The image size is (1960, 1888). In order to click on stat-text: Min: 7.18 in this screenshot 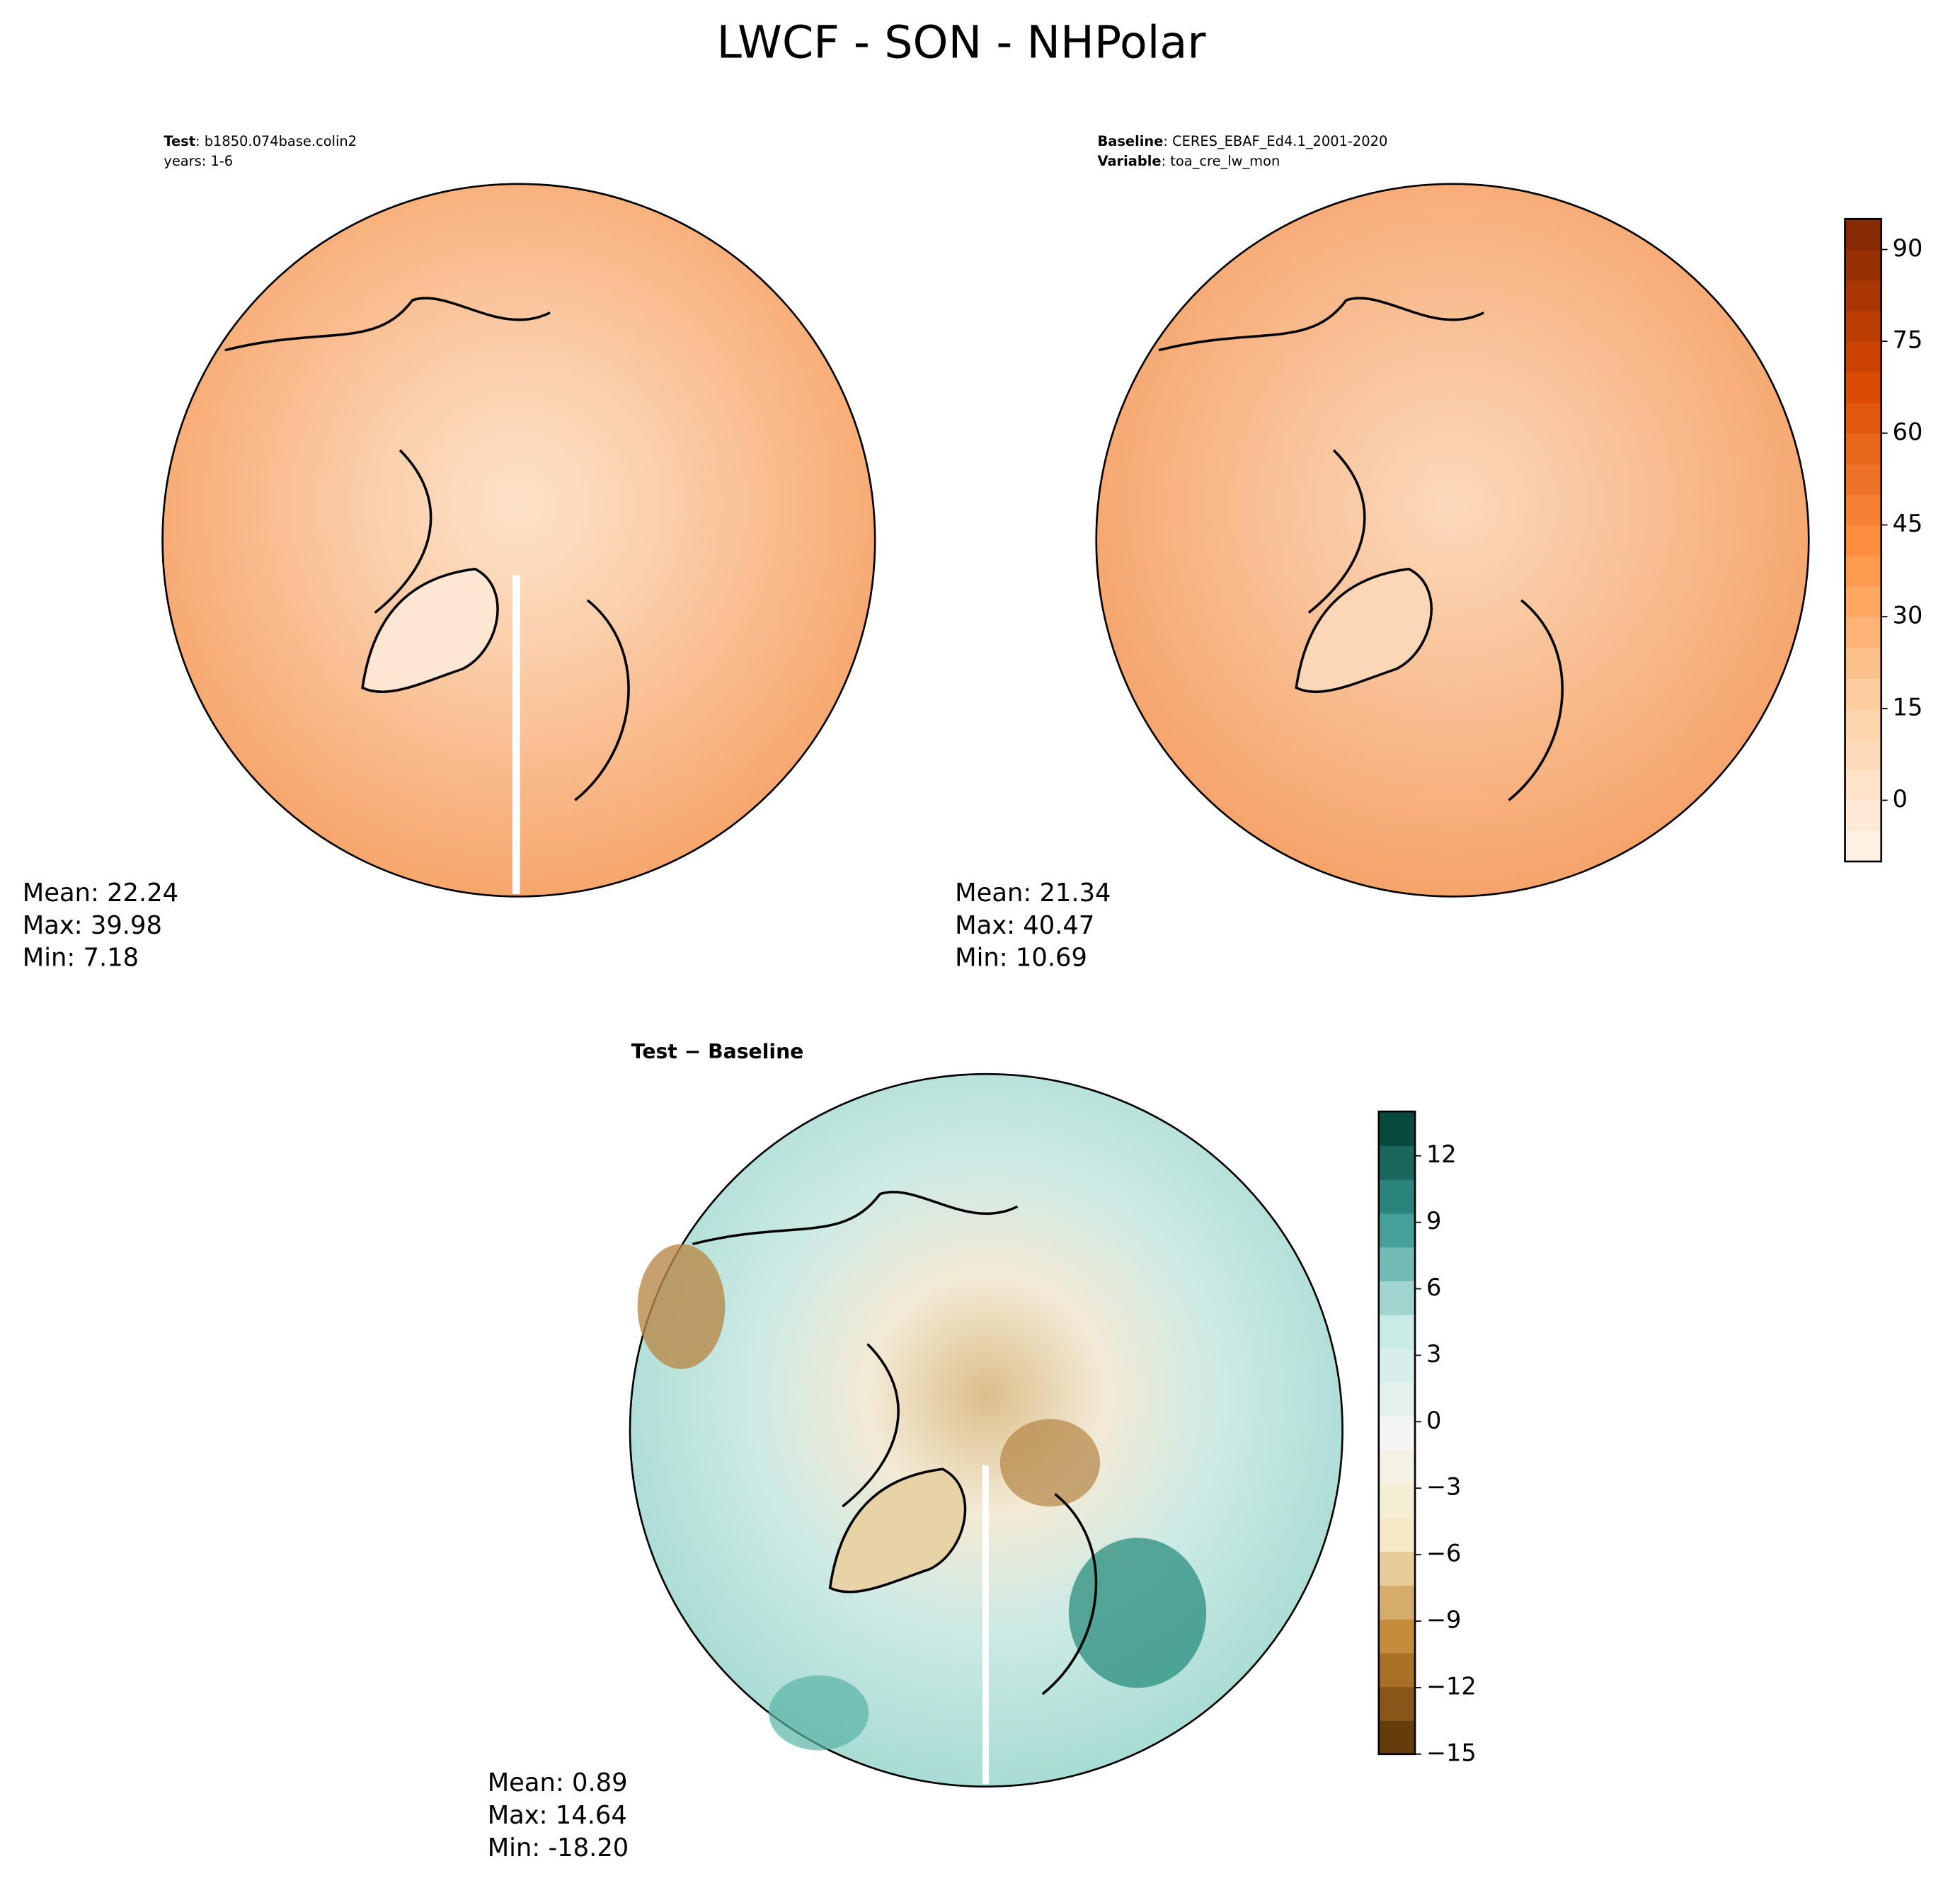, I will do `click(81, 958)`.